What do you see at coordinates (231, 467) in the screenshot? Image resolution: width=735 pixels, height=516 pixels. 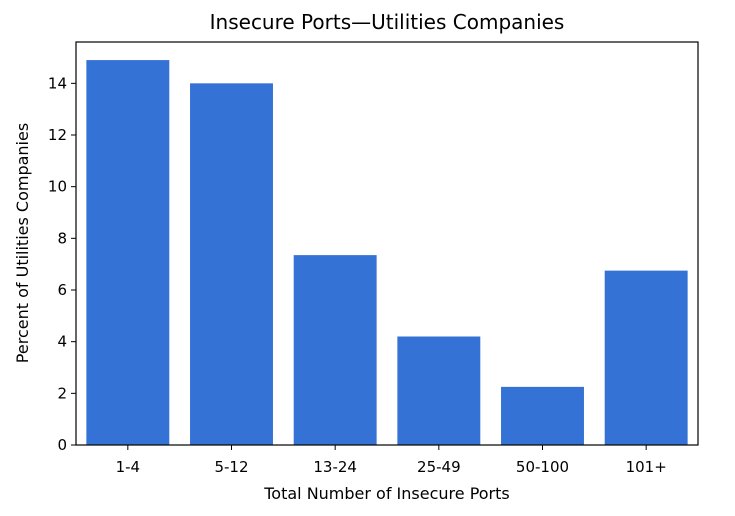 I see `x-tick-label: 5-12` at bounding box center [231, 467].